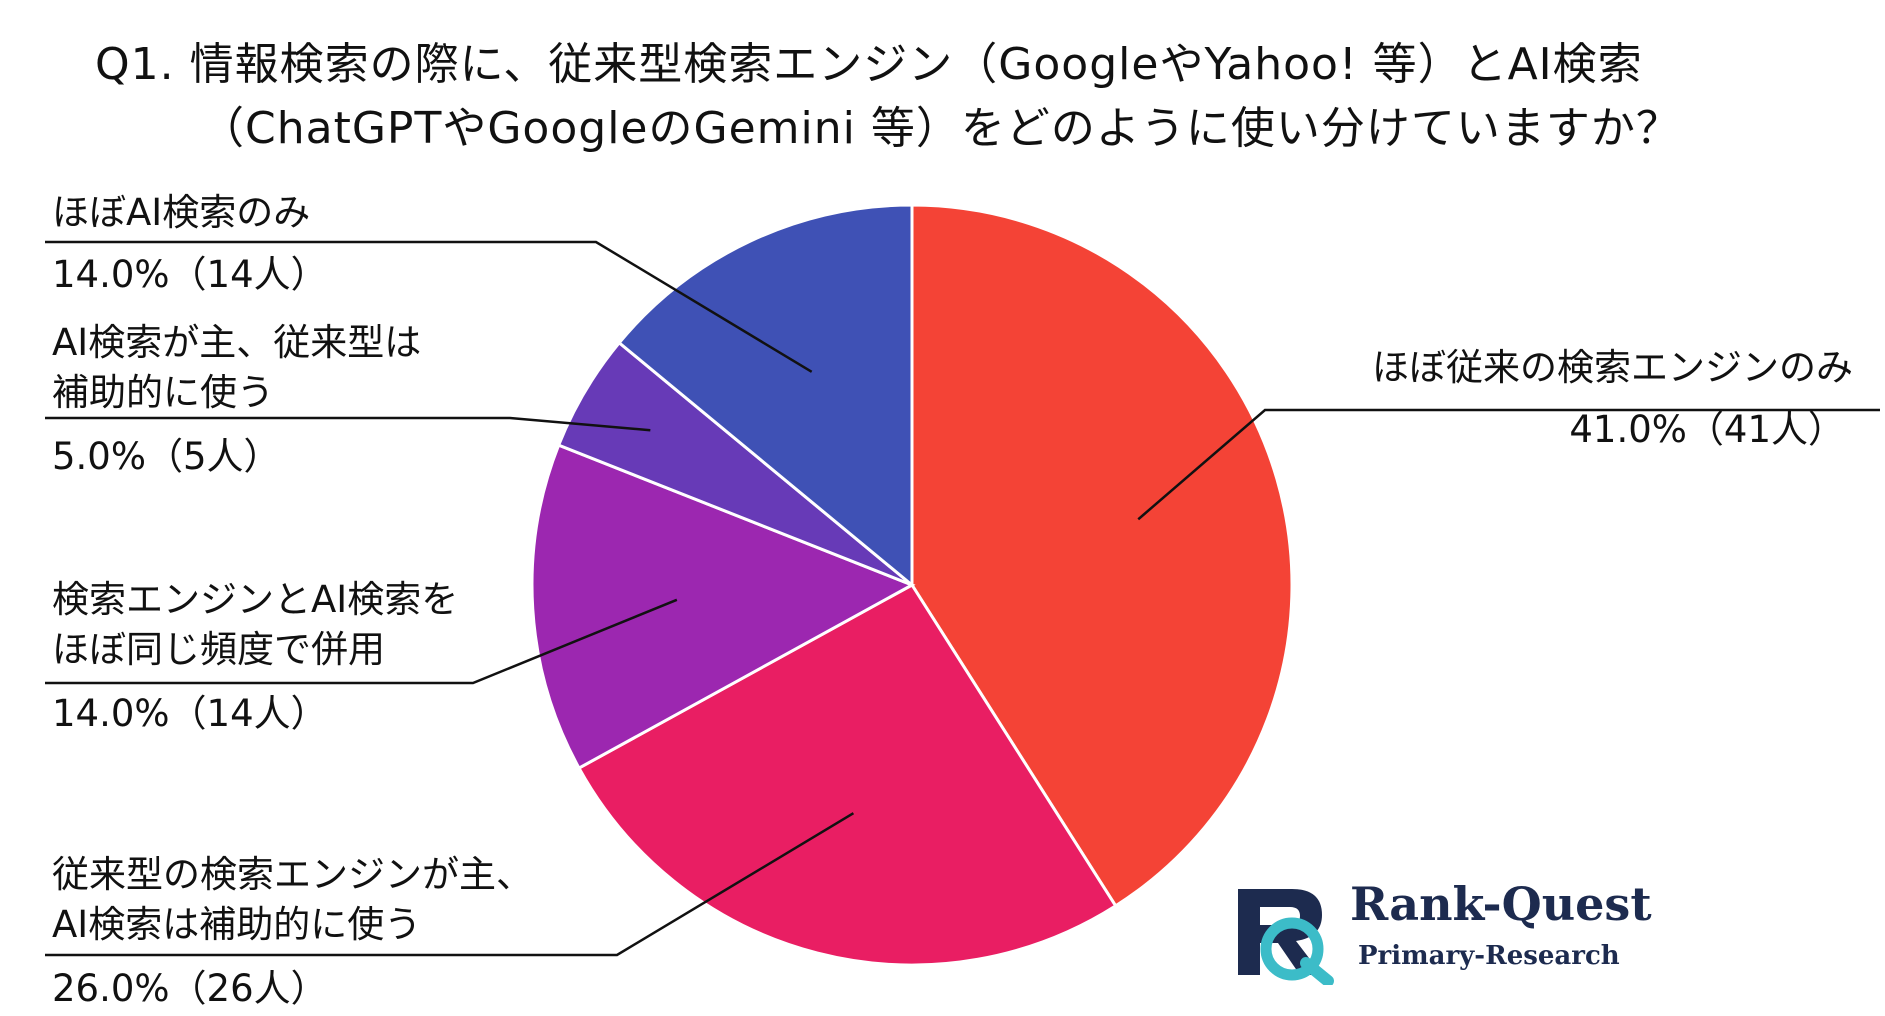  What do you see at coordinates (181, 212) in the screenshot?
I see `slice-label-4-line-0: ほぼAI検索のみ` at bounding box center [181, 212].